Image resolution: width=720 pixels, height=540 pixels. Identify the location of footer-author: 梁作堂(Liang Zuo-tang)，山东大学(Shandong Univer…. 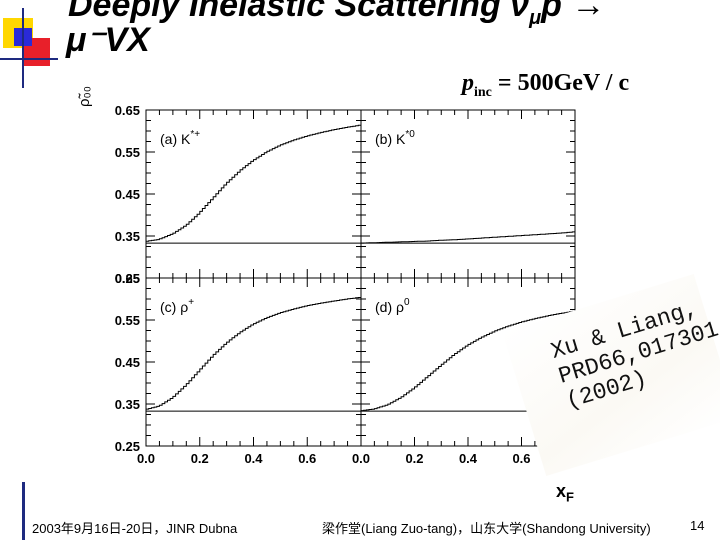
(486, 528).